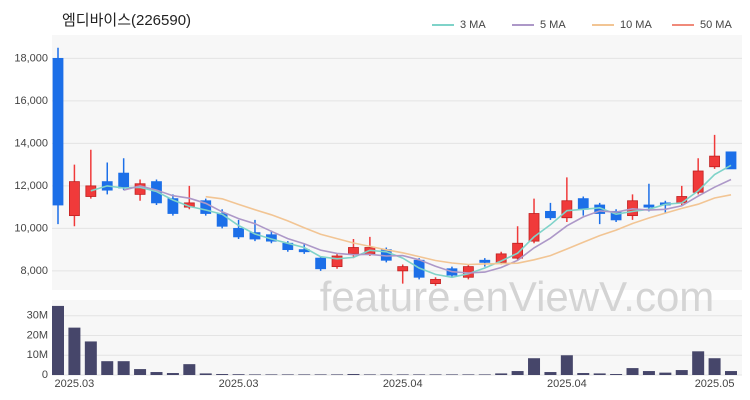 Image resolution: width=750 pixels, height=400 pixels. I want to click on chart-title: 엠디바이스(226590), so click(126, 20).